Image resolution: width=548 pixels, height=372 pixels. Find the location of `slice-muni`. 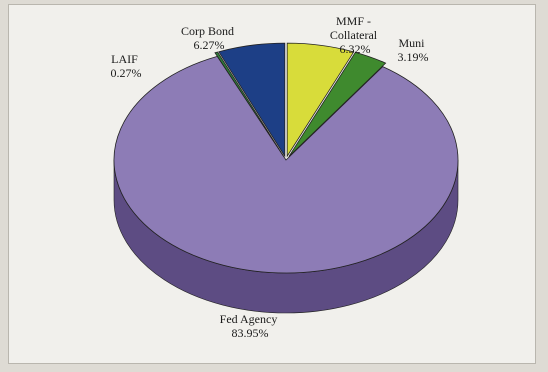

slice-muni is located at coordinates (337, 104).